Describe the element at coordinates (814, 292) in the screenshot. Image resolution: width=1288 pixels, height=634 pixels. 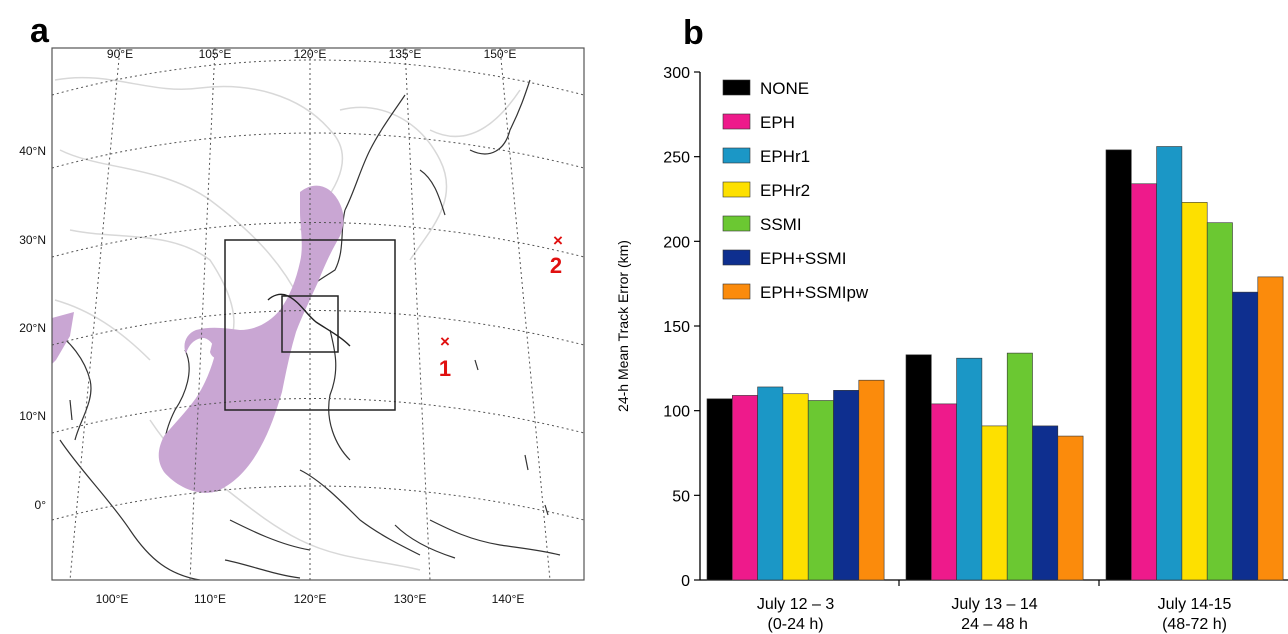
I see `legend-label: EPH+SSMIpw` at that location.